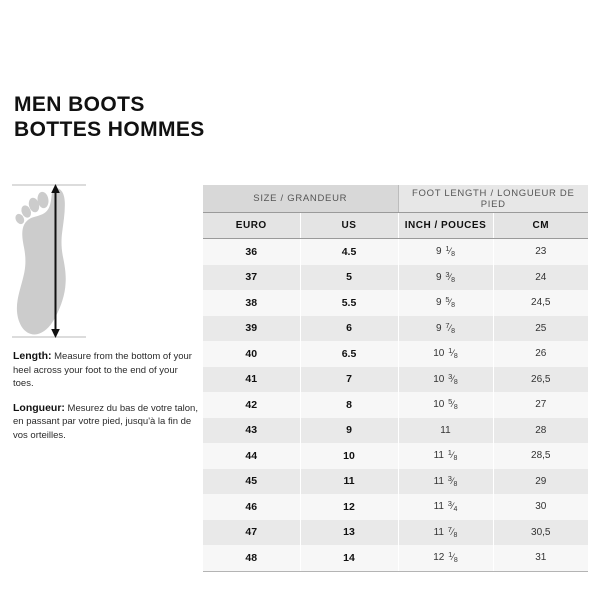  What do you see at coordinates (252, 481) in the screenshot?
I see `cell-euro: 45` at bounding box center [252, 481].